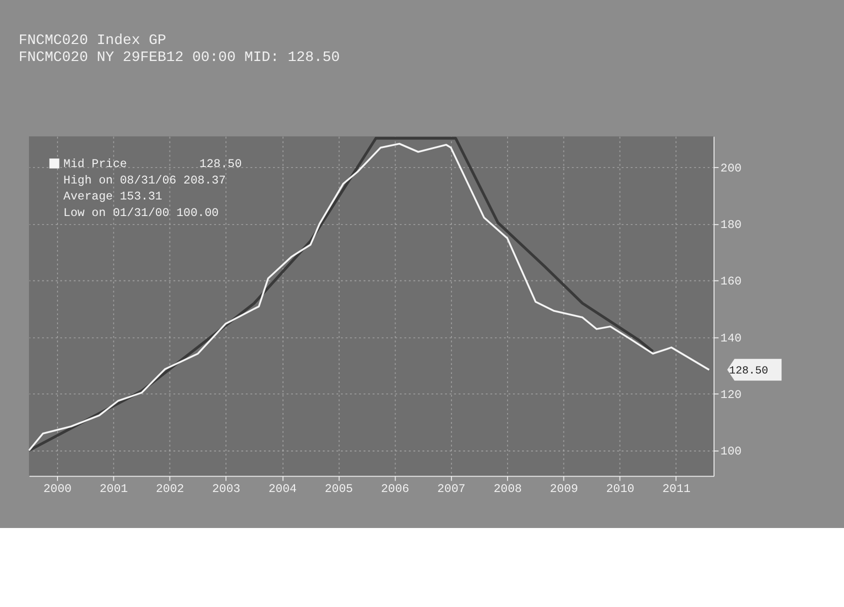 The height and width of the screenshot is (607, 844). I want to click on x-tick-label: 2000, so click(57, 489).